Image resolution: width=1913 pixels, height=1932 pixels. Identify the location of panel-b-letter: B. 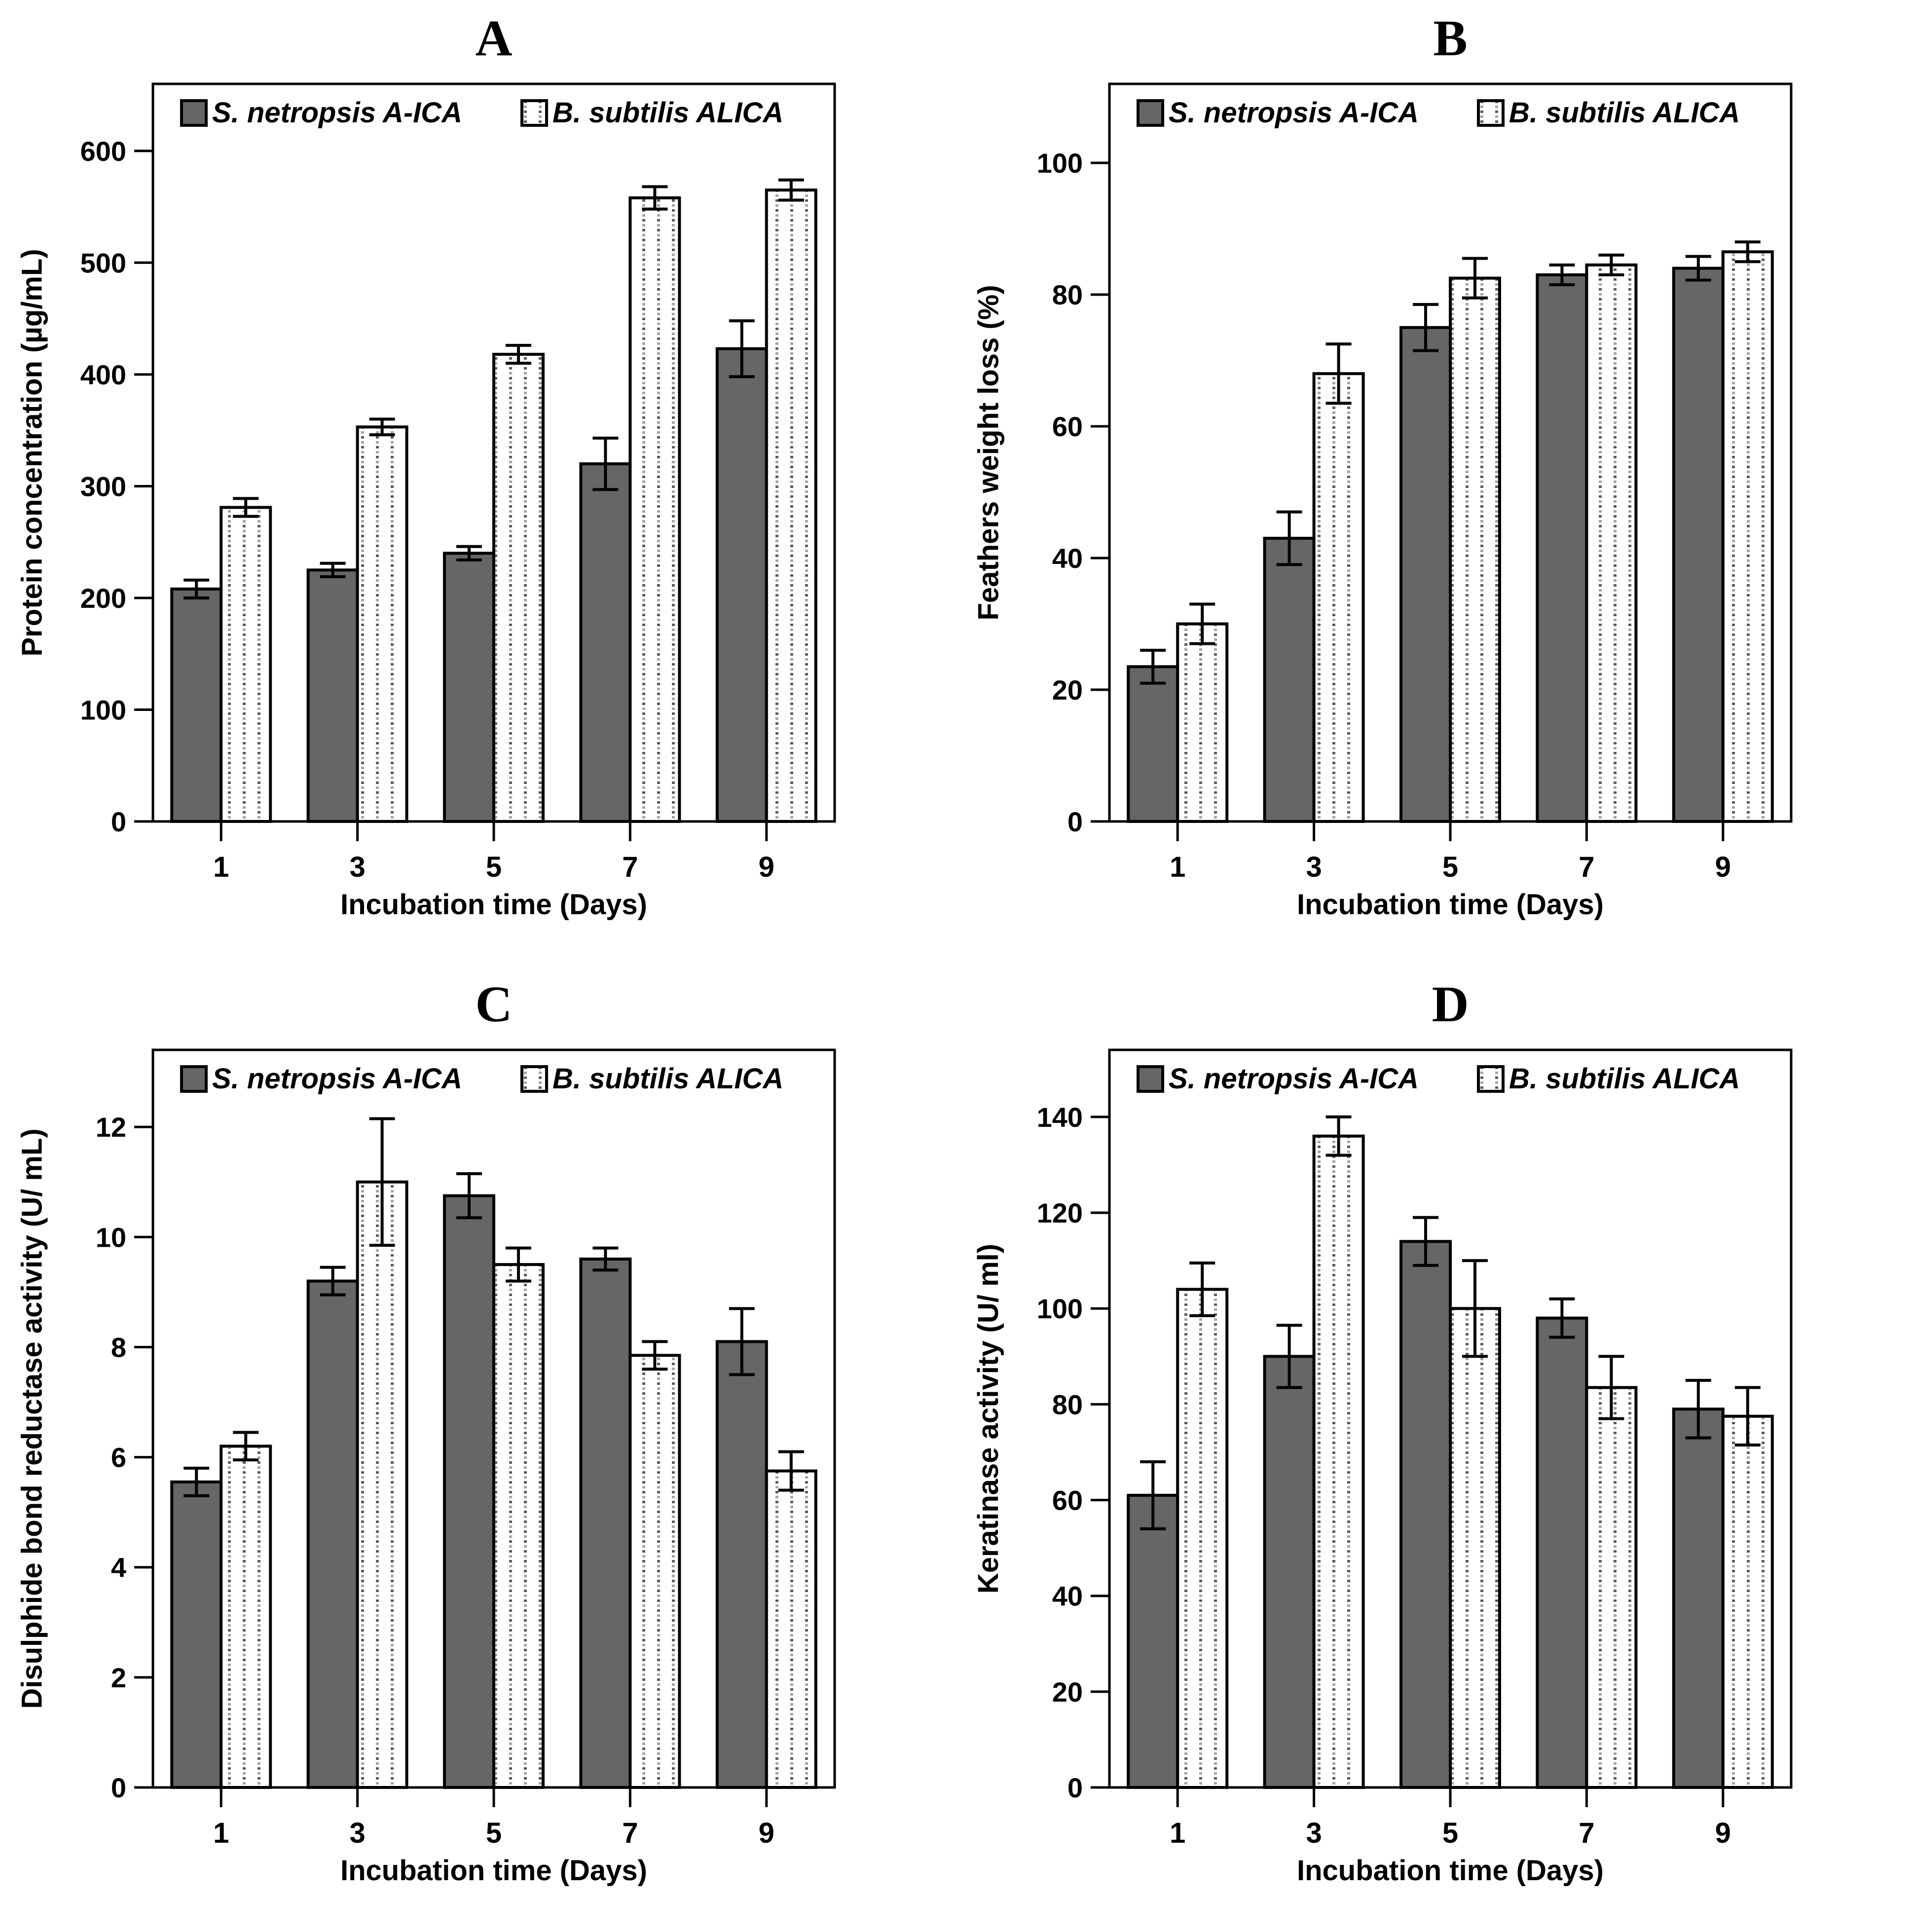
(1450, 38).